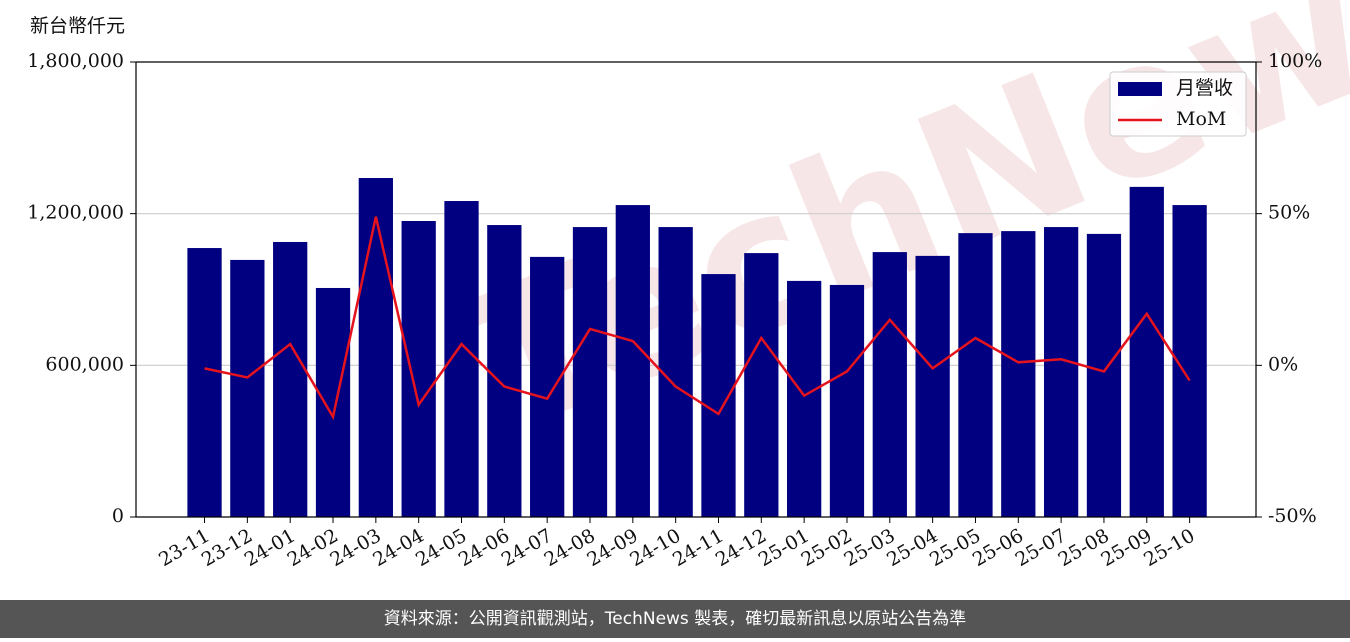  I want to click on x-tick-label: 25-10, so click(1169, 548).